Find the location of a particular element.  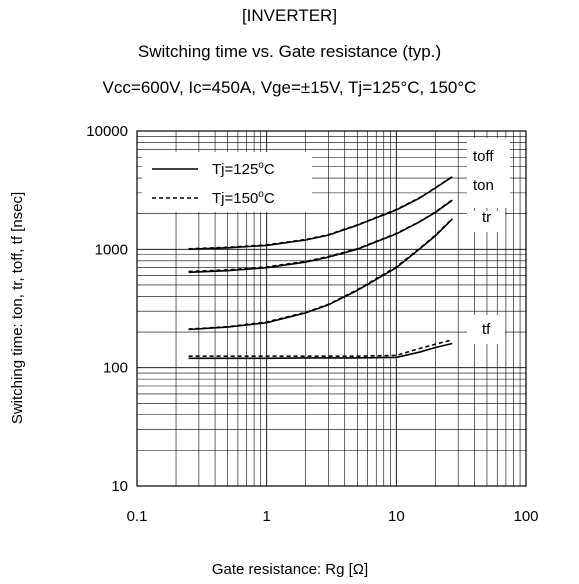

y-axis-label: Switching time: ton, tr, toff, tf [nsec] is located at coordinates (17, 308).